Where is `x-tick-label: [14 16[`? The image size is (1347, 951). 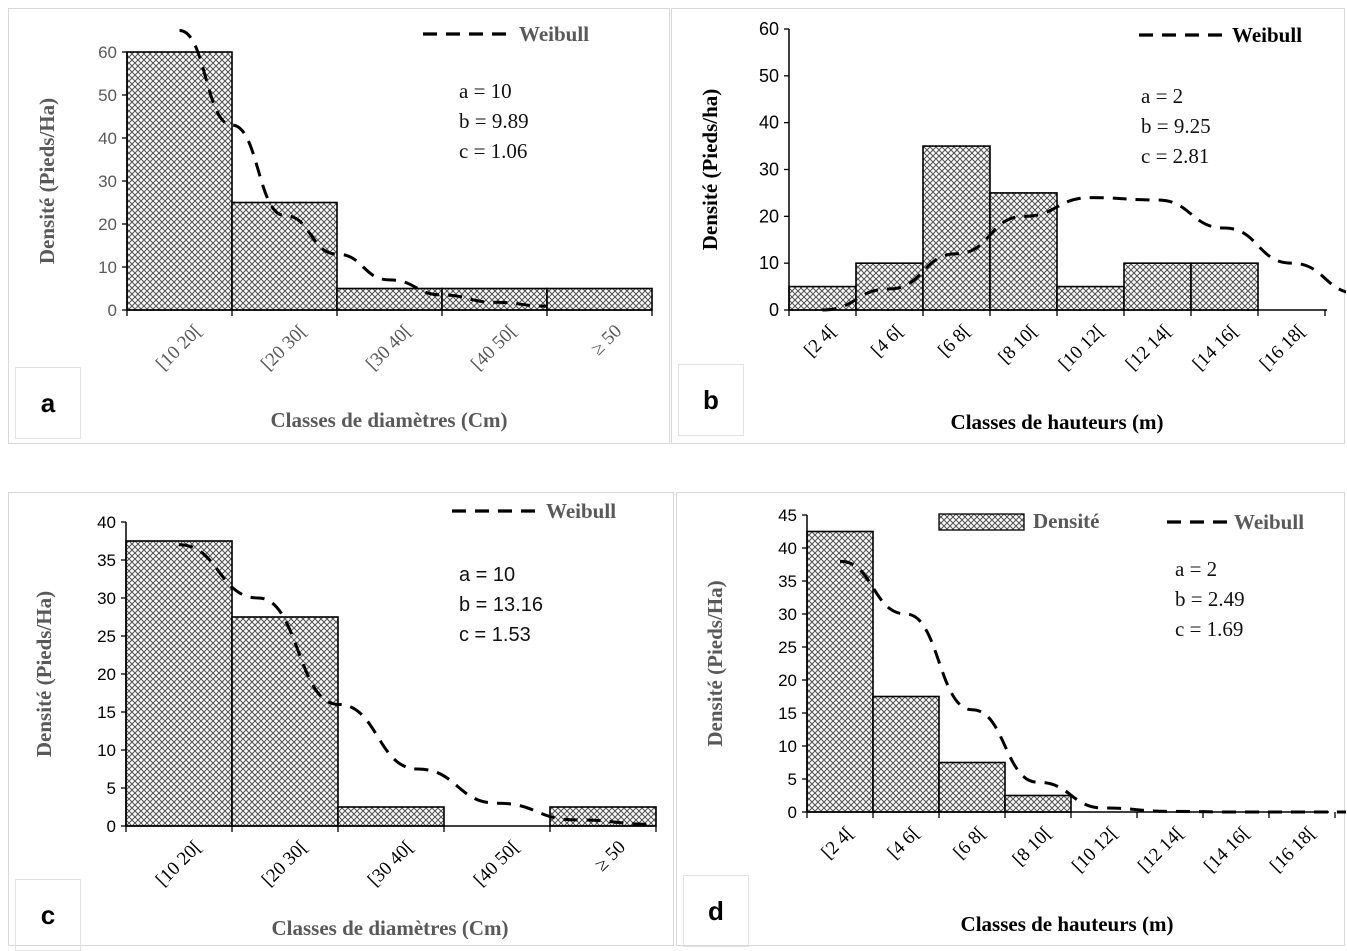
x-tick-label: [14 16[ is located at coordinates (1216, 348).